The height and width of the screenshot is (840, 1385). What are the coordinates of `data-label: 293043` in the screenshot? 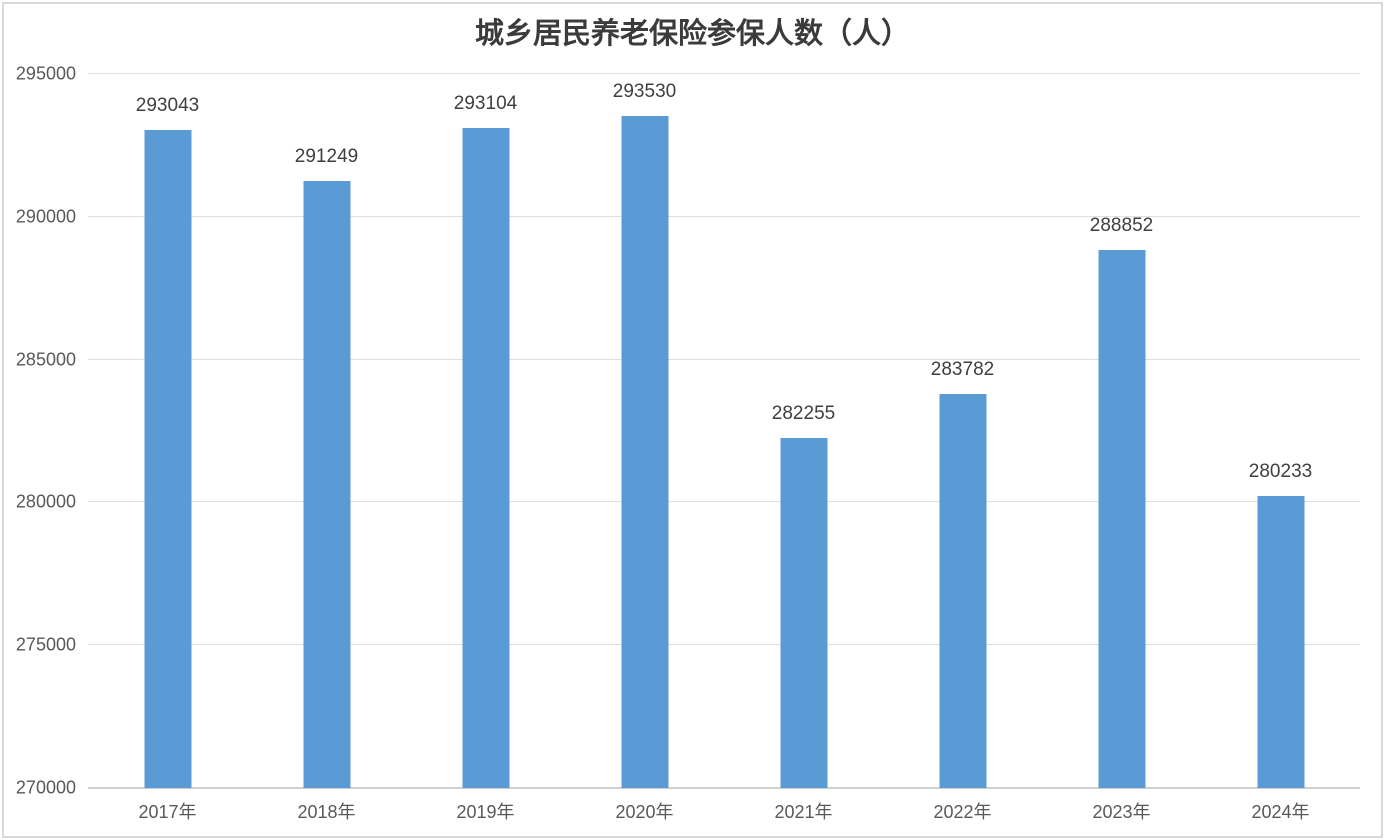 It's located at (167, 105).